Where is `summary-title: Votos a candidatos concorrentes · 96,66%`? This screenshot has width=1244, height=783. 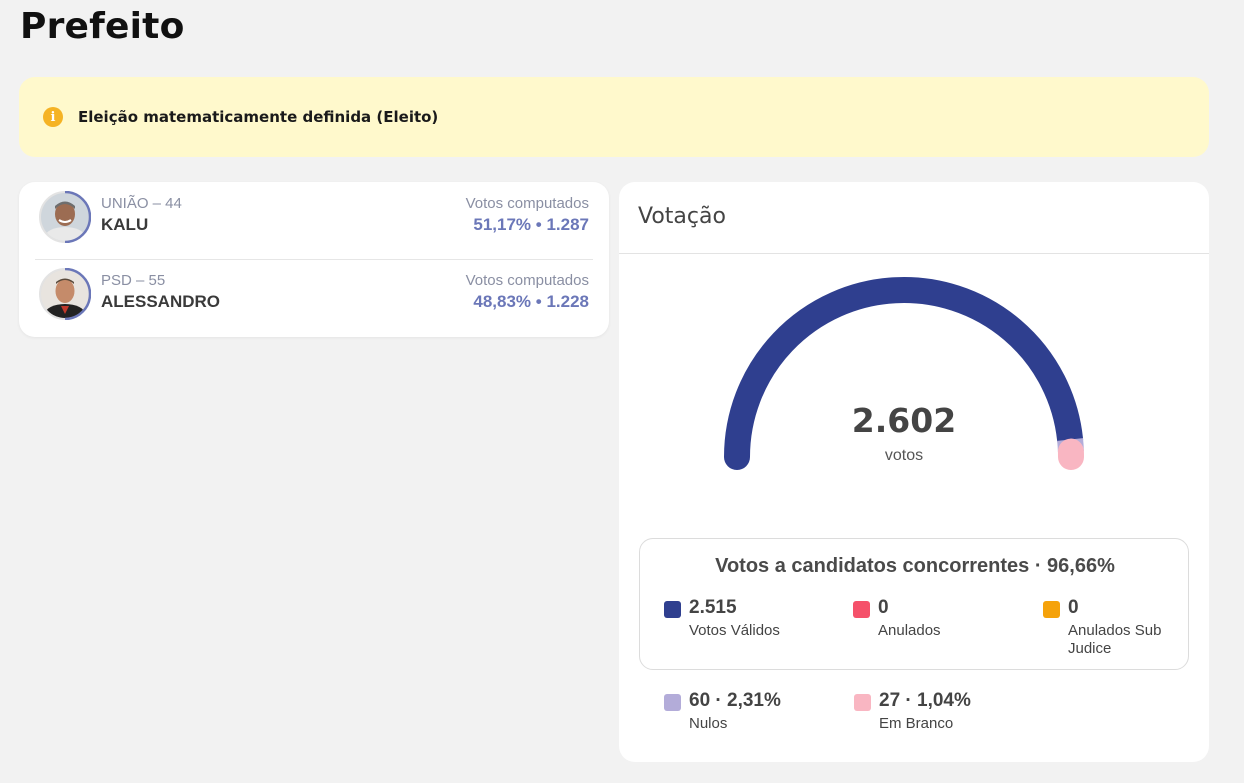 summary-title: Votos a candidatos concorrentes · 96,66% is located at coordinates (915, 566).